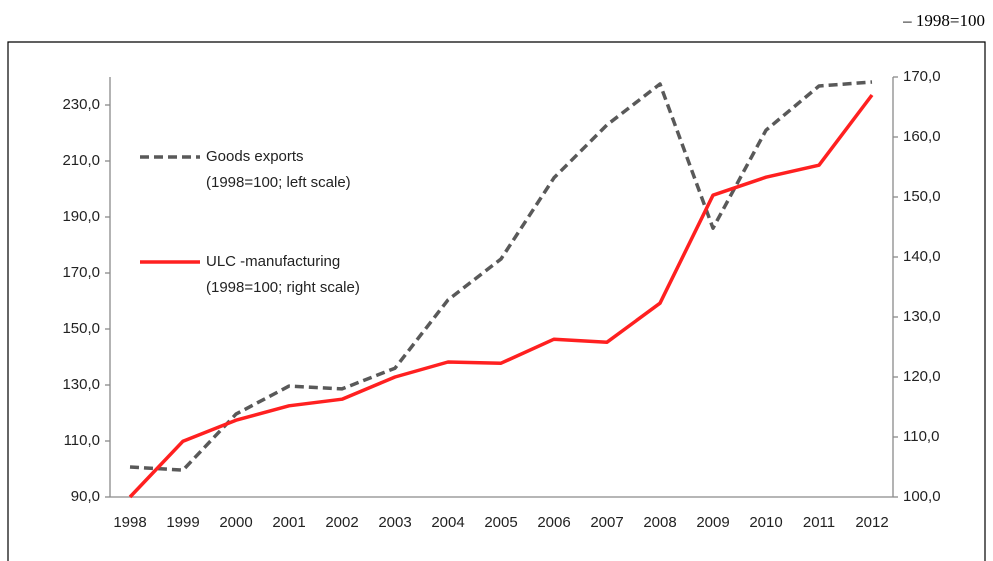 The image size is (993, 561). Describe the element at coordinates (712, 522) in the screenshot. I see `x-tick-label: 2009` at that location.